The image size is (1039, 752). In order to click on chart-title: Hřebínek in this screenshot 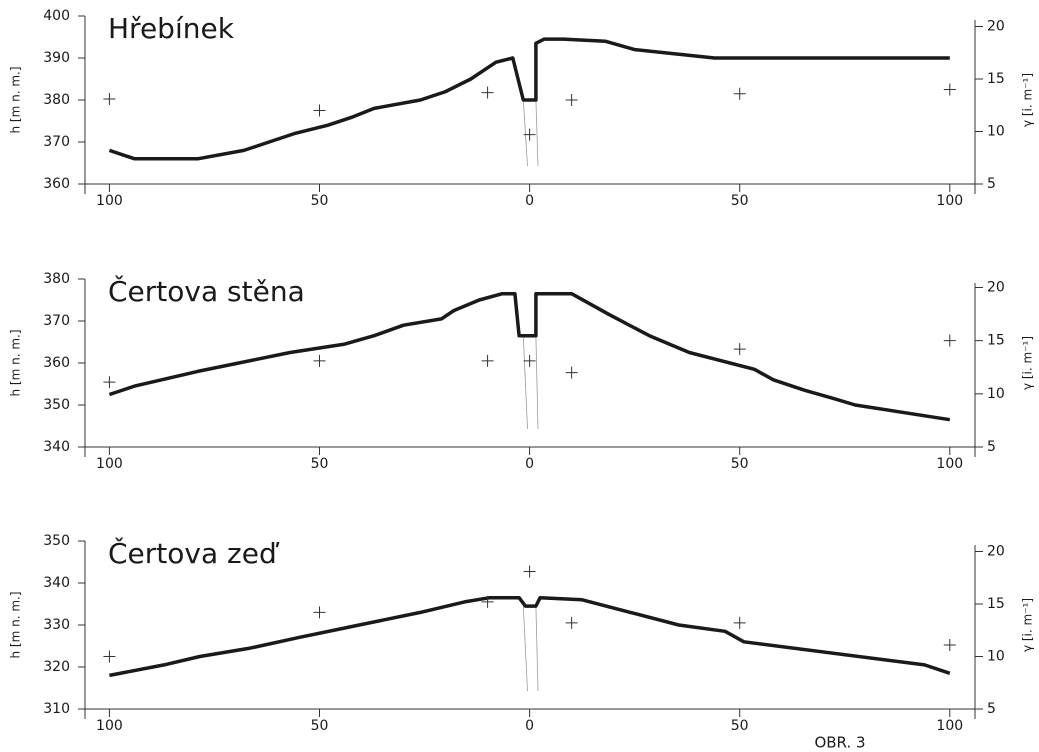, I will do `click(171, 28)`.